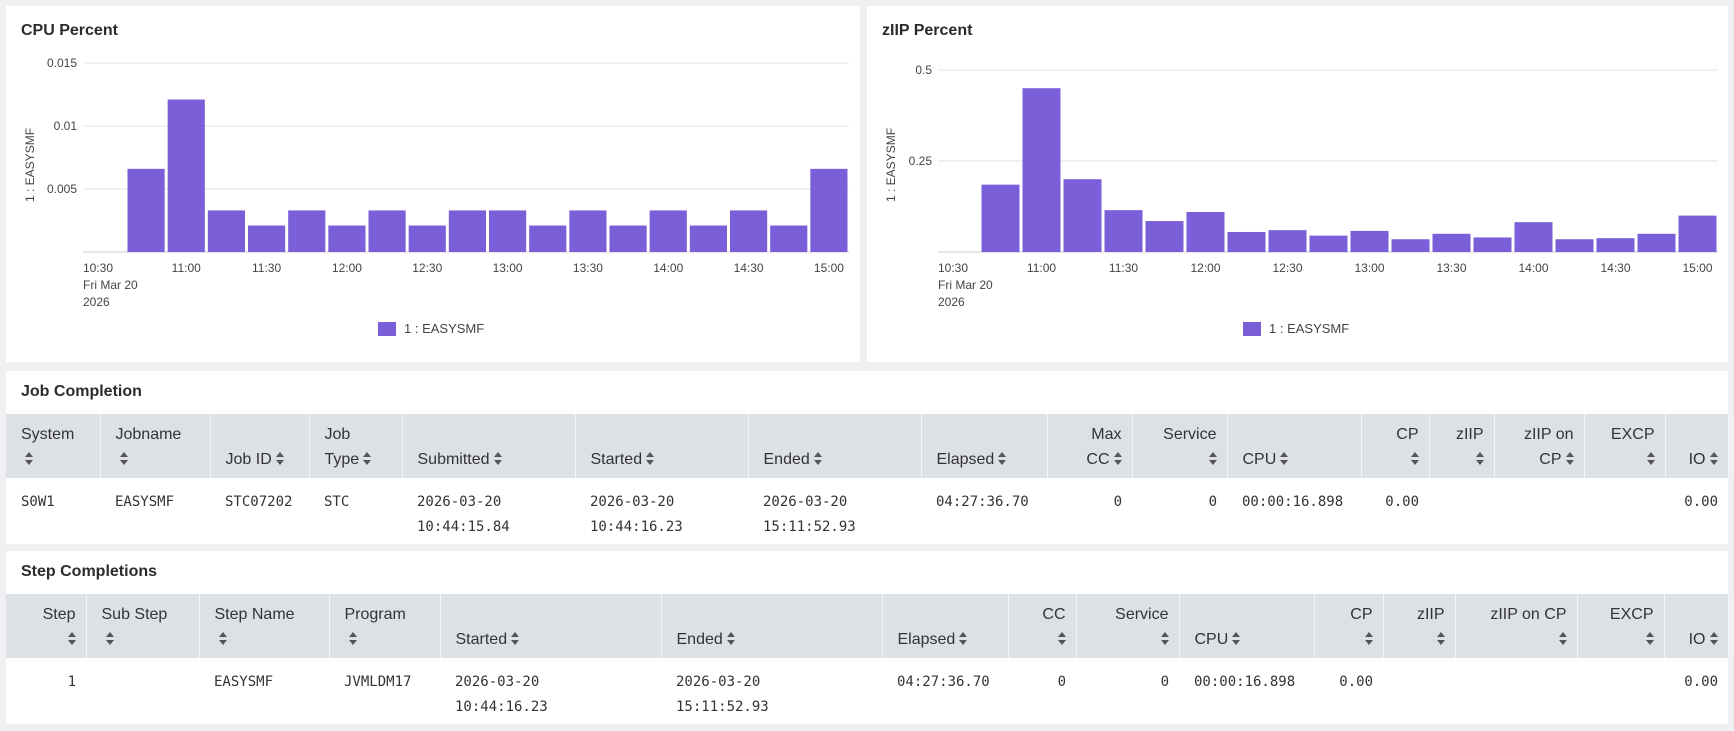  I want to click on x-tick-sublabel: 2026, so click(951, 300).